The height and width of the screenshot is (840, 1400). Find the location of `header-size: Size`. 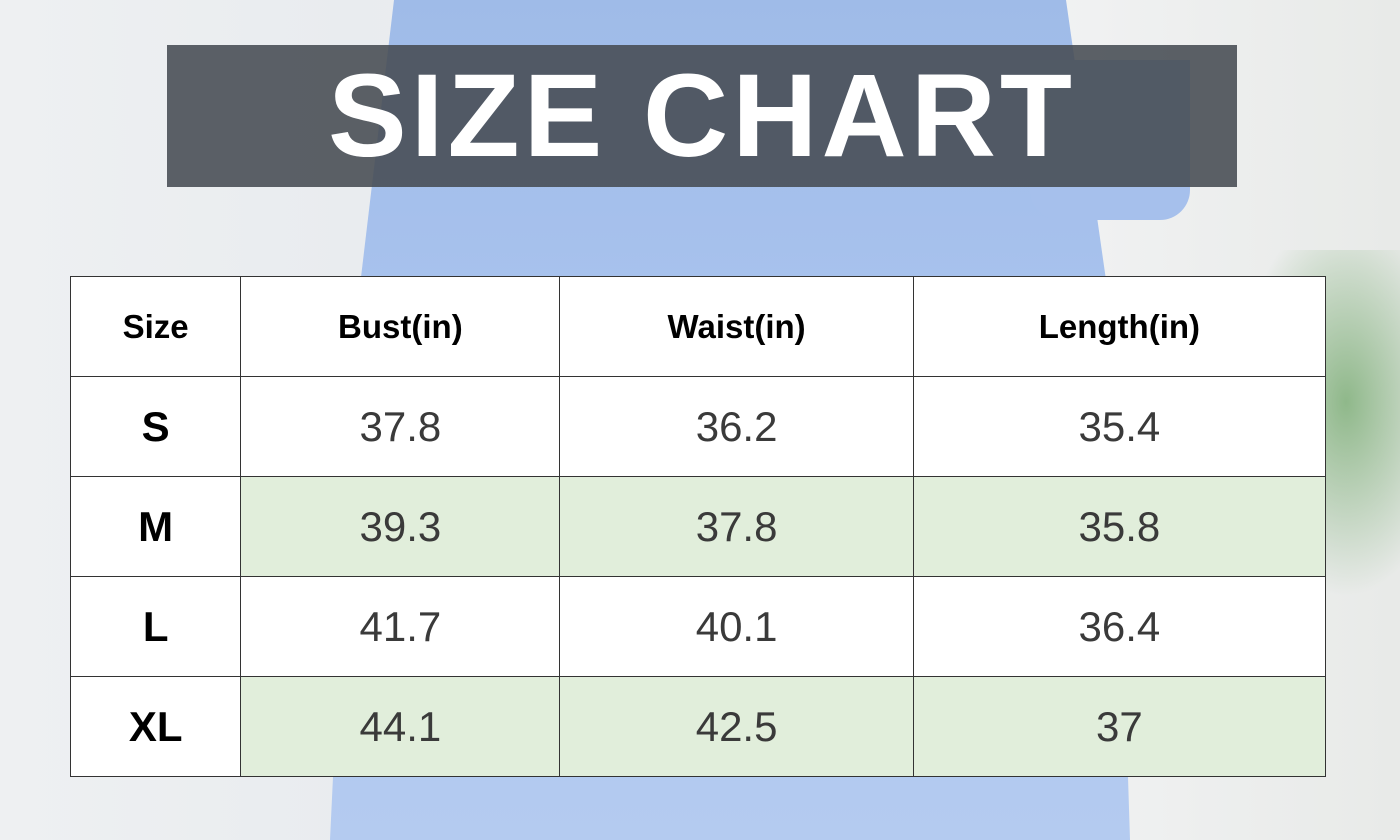

header-size: Size is located at coordinates (155, 326).